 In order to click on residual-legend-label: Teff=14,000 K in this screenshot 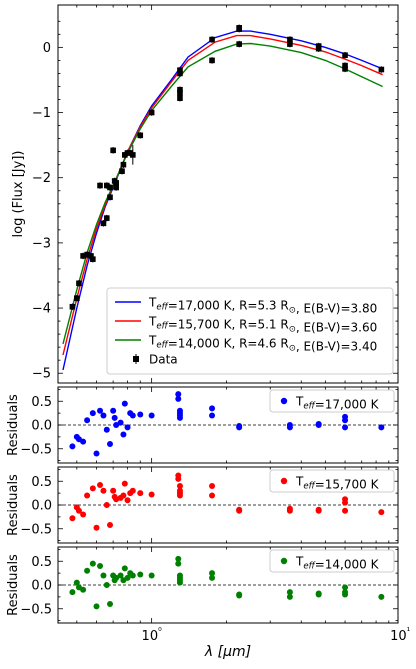, I will do `click(337, 563)`.